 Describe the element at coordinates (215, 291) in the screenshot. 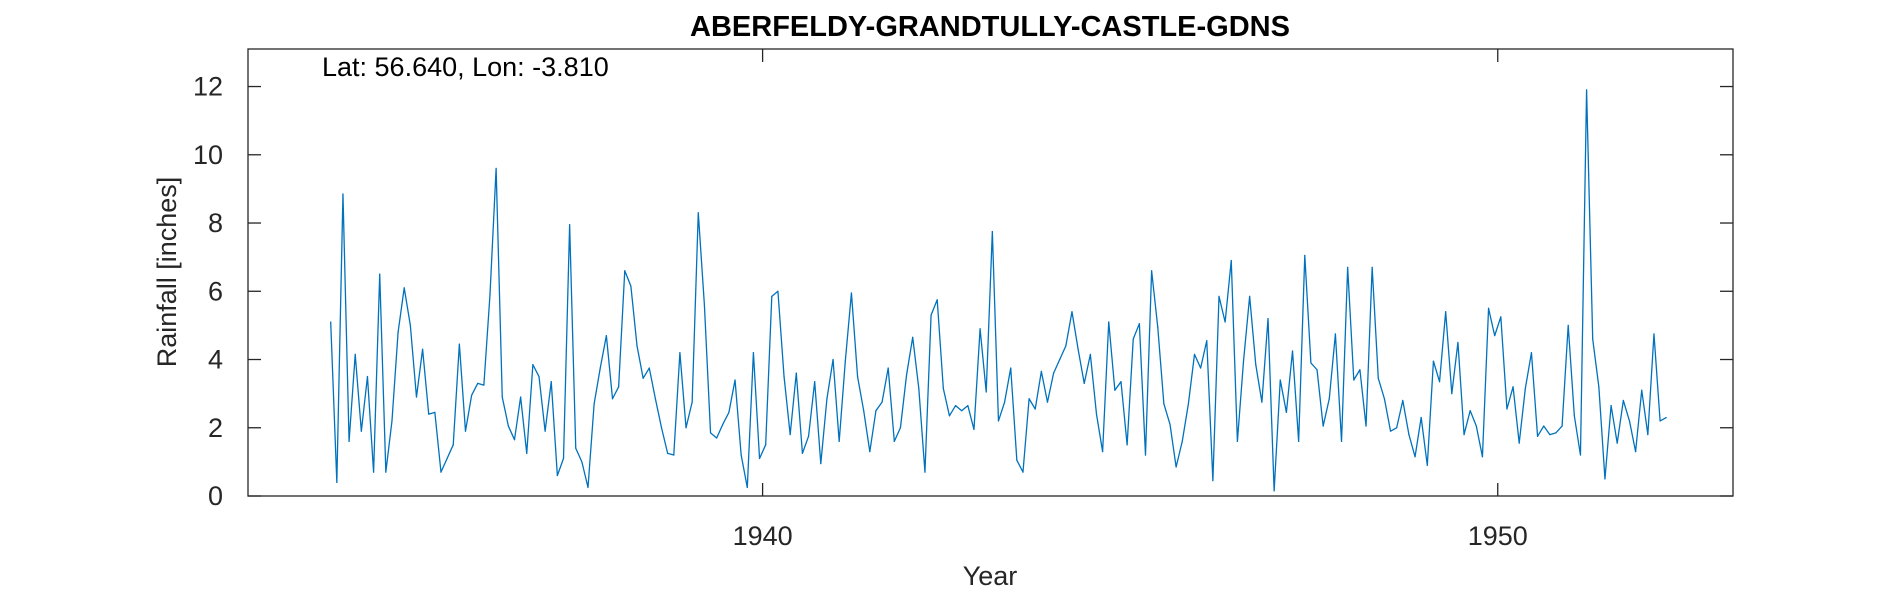

I see `y-tick-label: 6` at that location.